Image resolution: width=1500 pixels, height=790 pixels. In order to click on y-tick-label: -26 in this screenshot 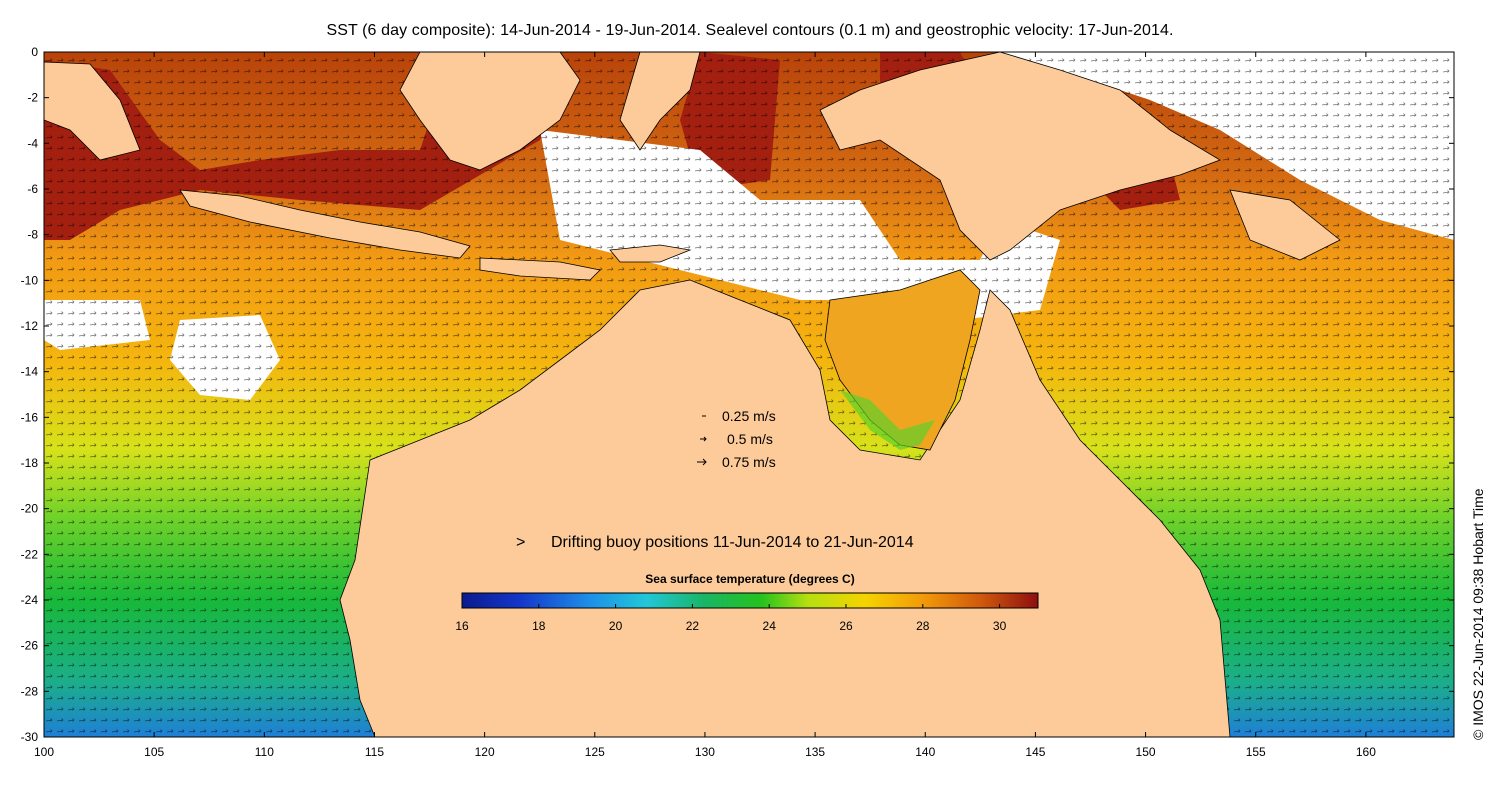, I will do `click(30, 646)`.